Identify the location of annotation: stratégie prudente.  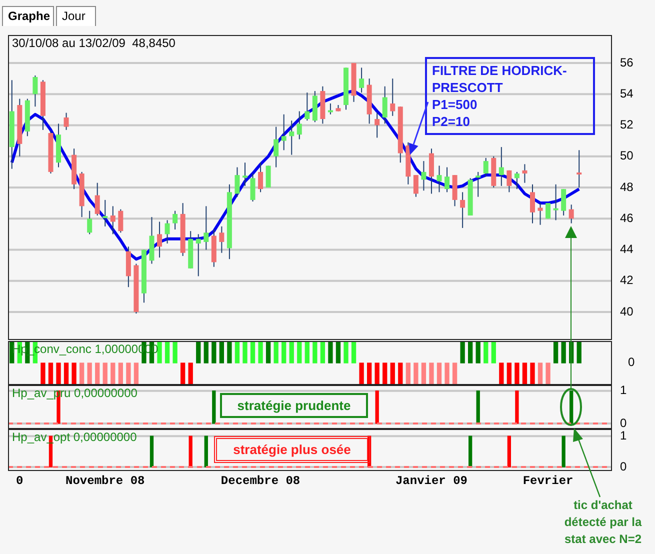
(294, 405).